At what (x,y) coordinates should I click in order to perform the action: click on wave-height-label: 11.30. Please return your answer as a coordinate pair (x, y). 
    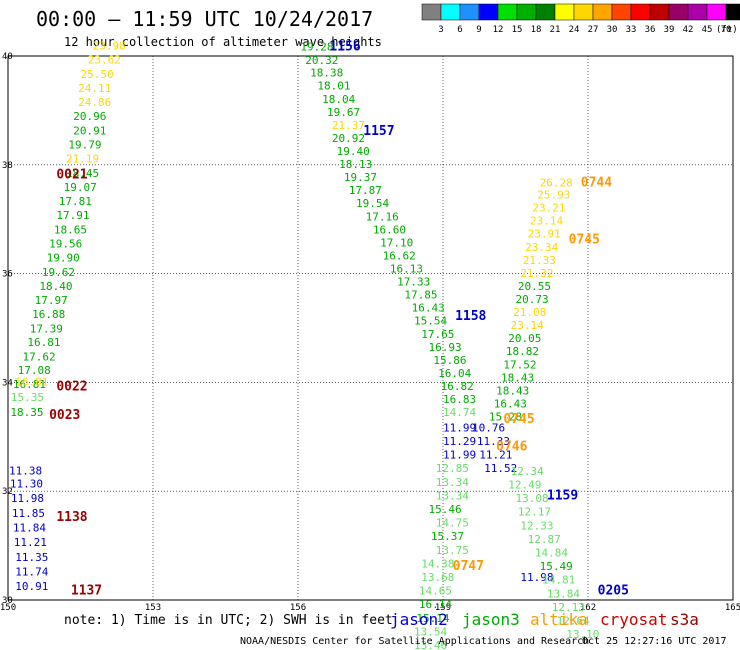
    Looking at the image, I should click on (26, 483).